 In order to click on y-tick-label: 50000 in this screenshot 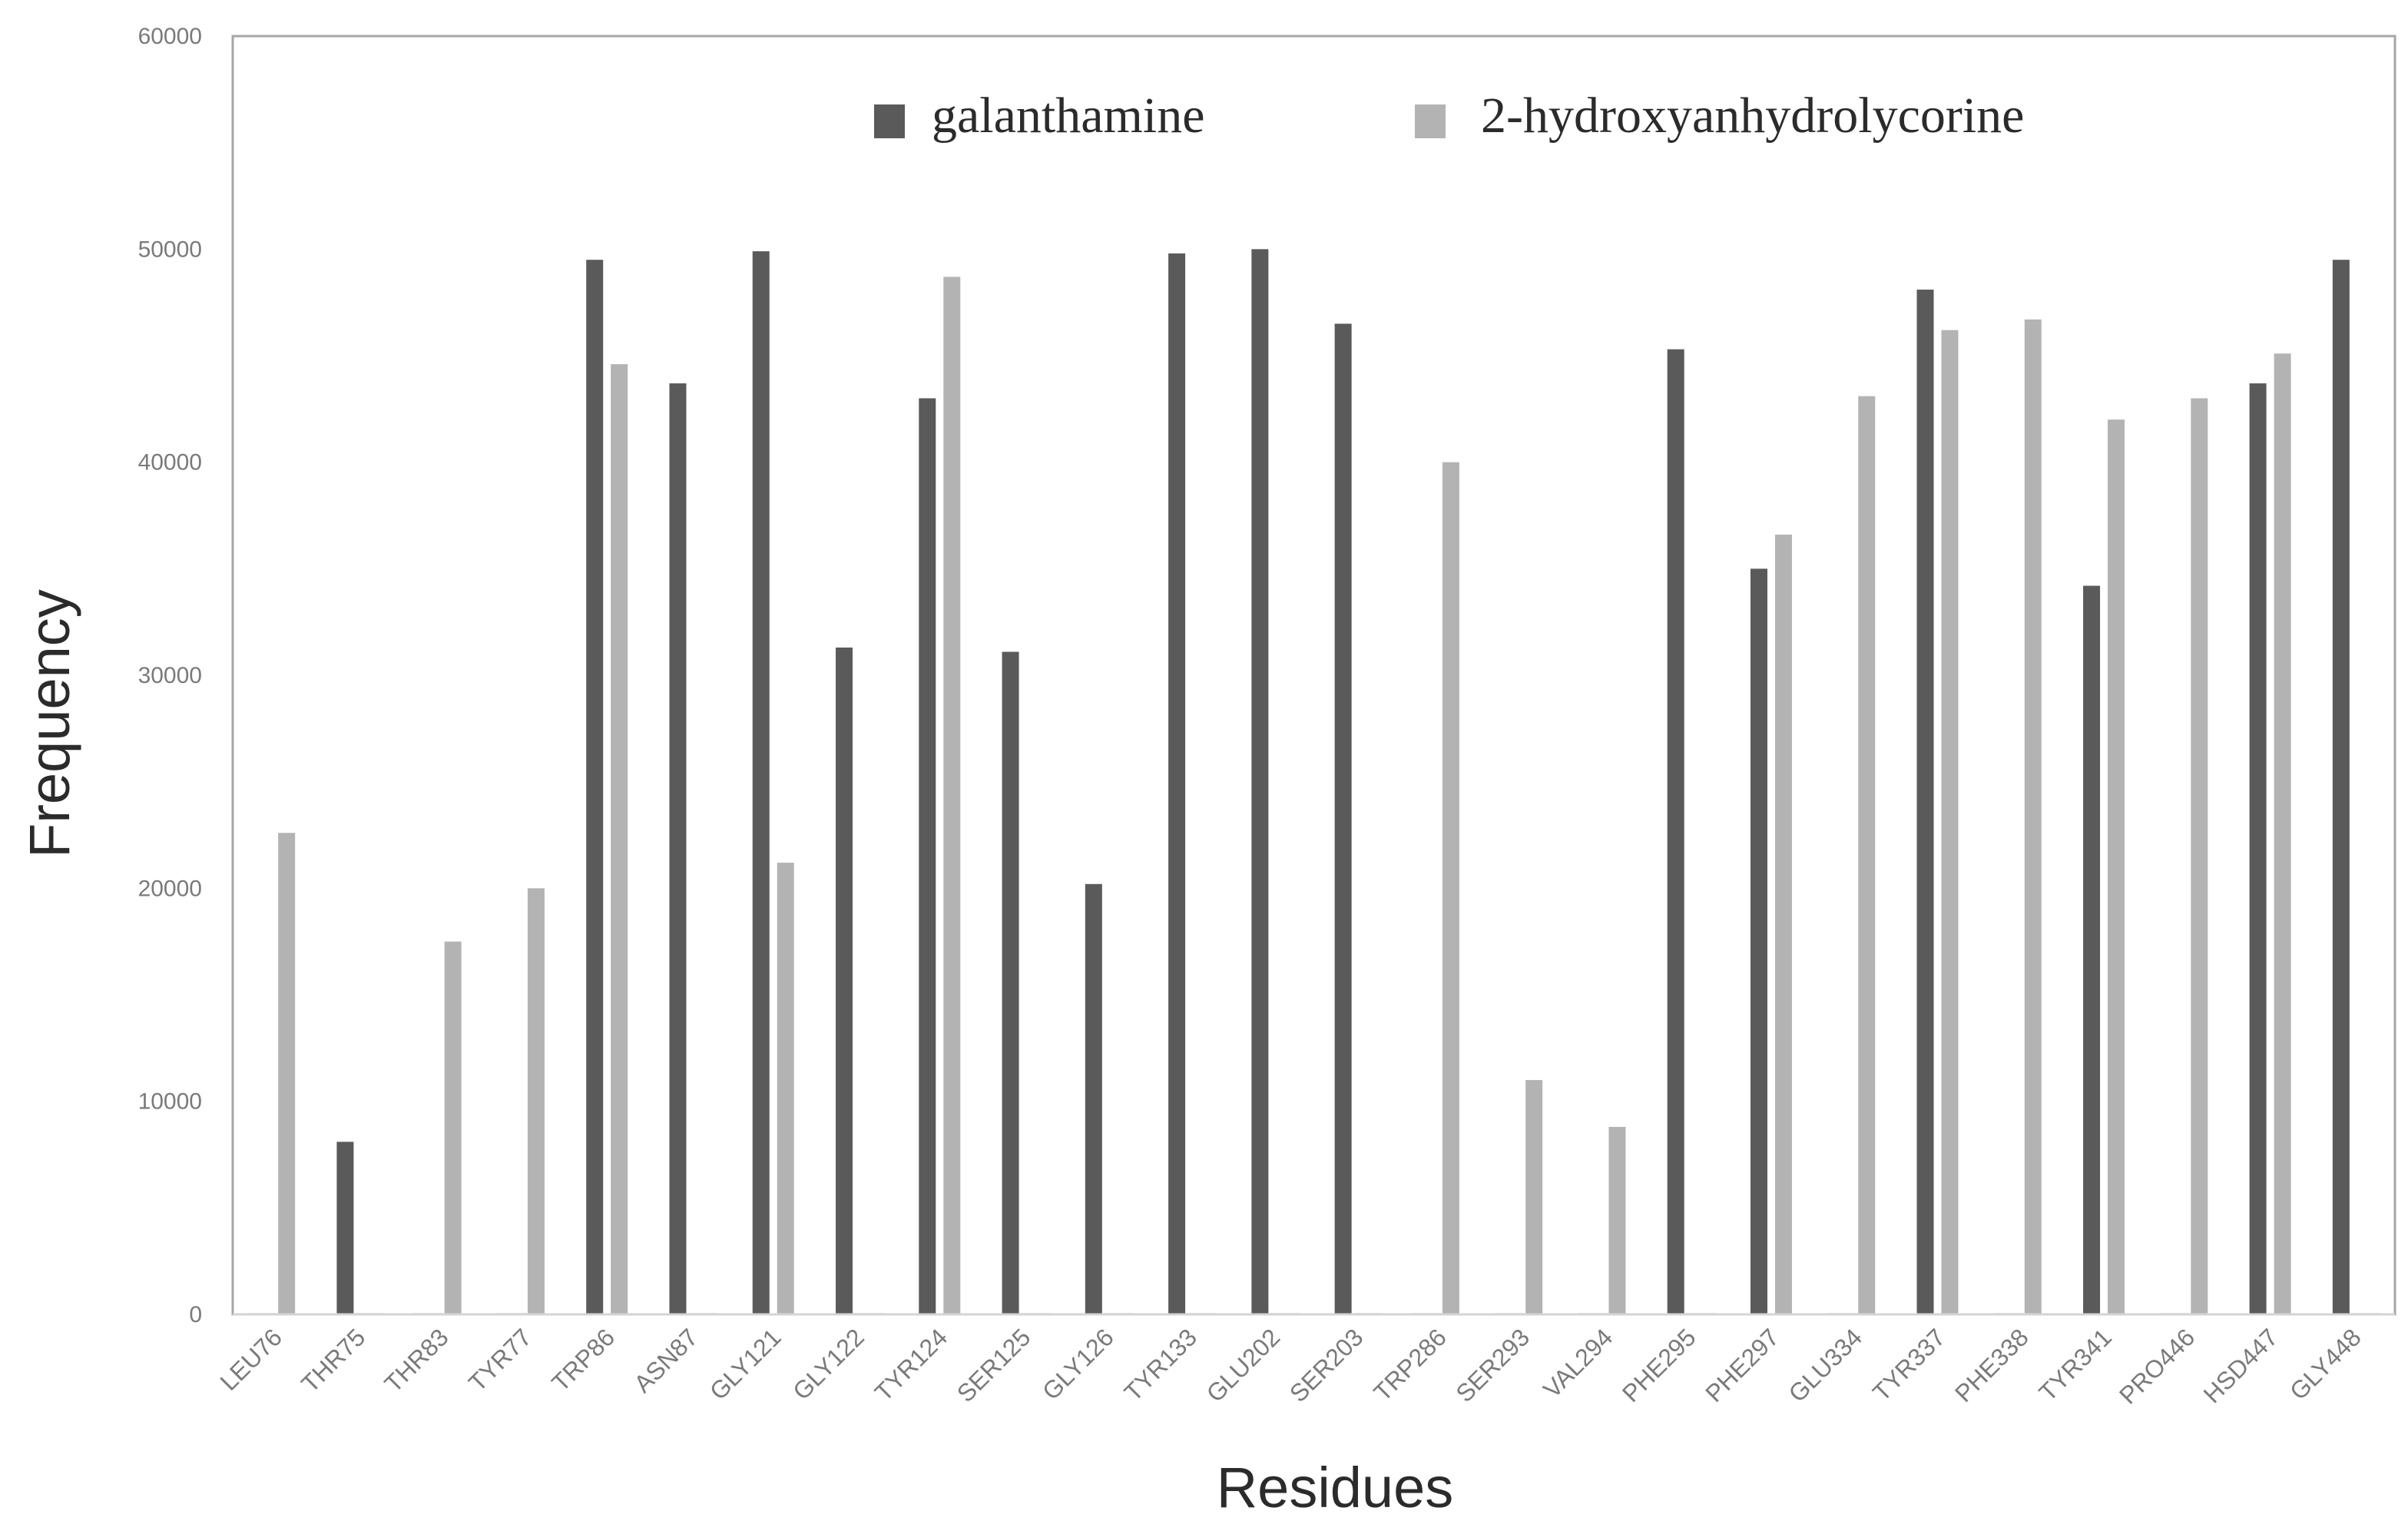, I will do `click(170, 249)`.